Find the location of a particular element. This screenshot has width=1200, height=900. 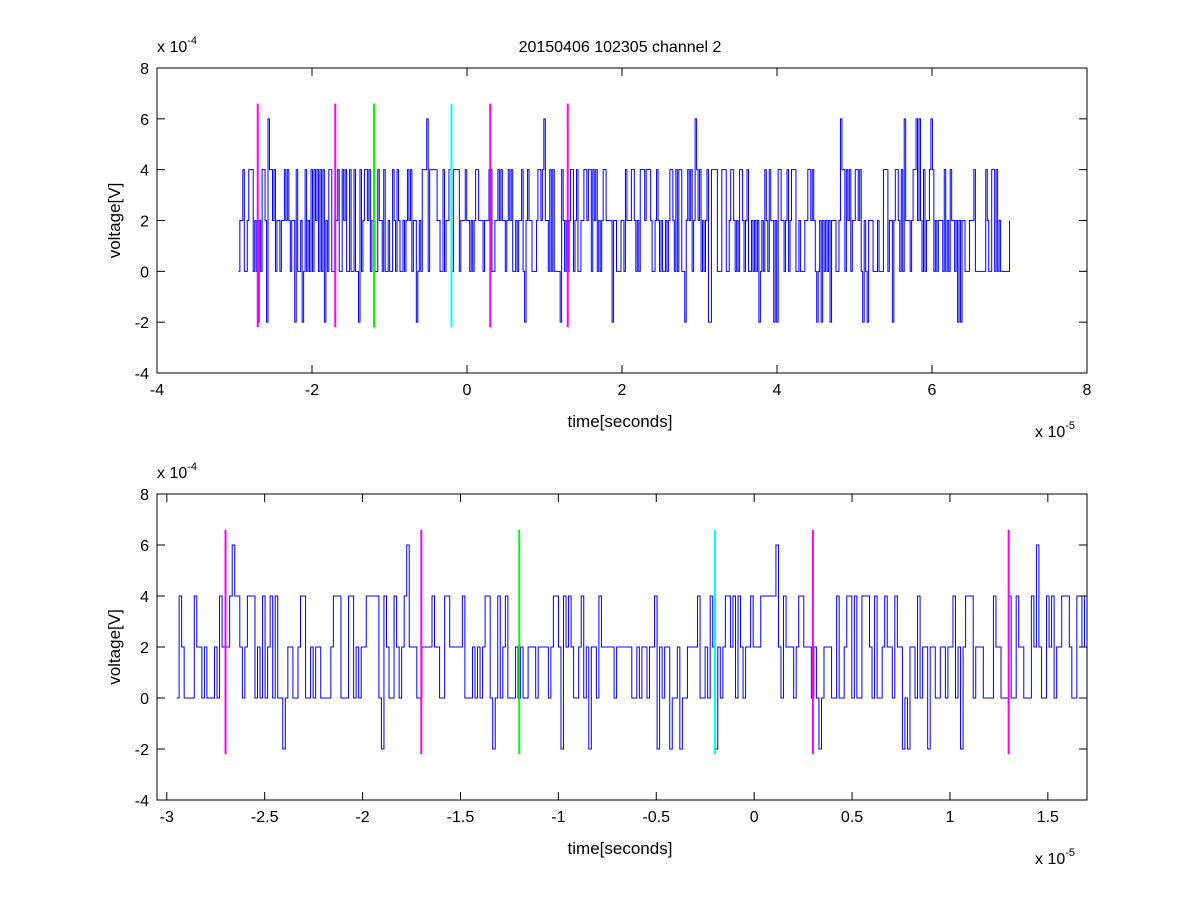

x-tick-label: 4 is located at coordinates (777, 390).